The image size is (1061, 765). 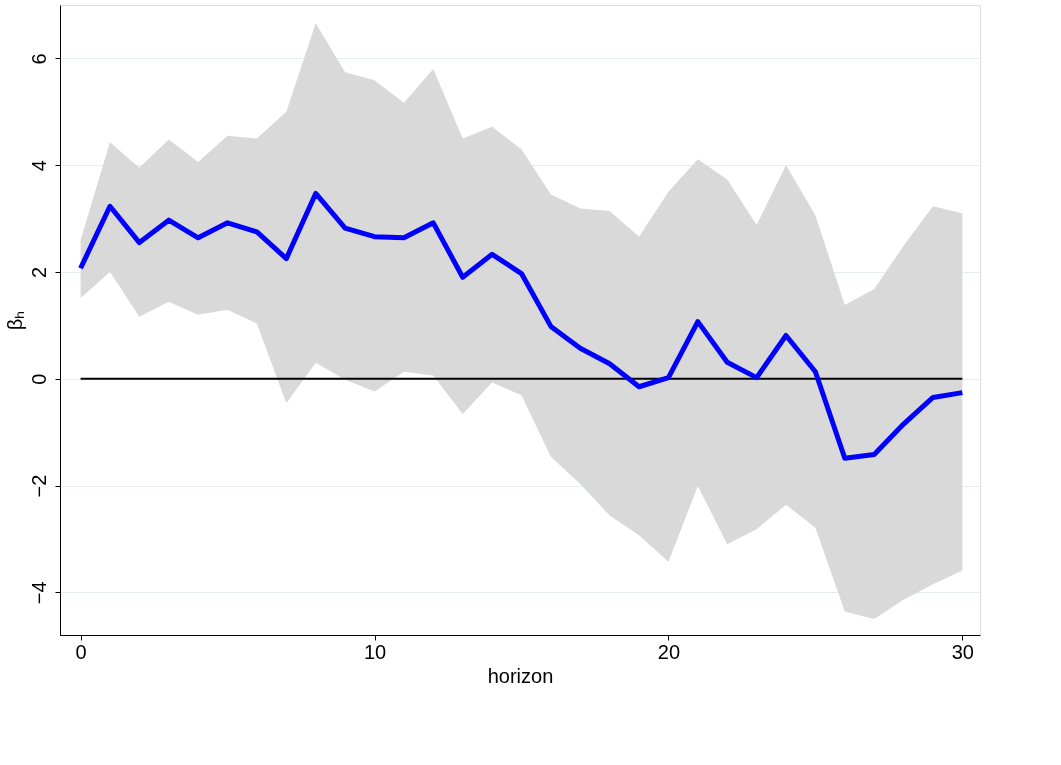 What do you see at coordinates (962, 651) in the screenshot?
I see `x-tick-label: 30` at bounding box center [962, 651].